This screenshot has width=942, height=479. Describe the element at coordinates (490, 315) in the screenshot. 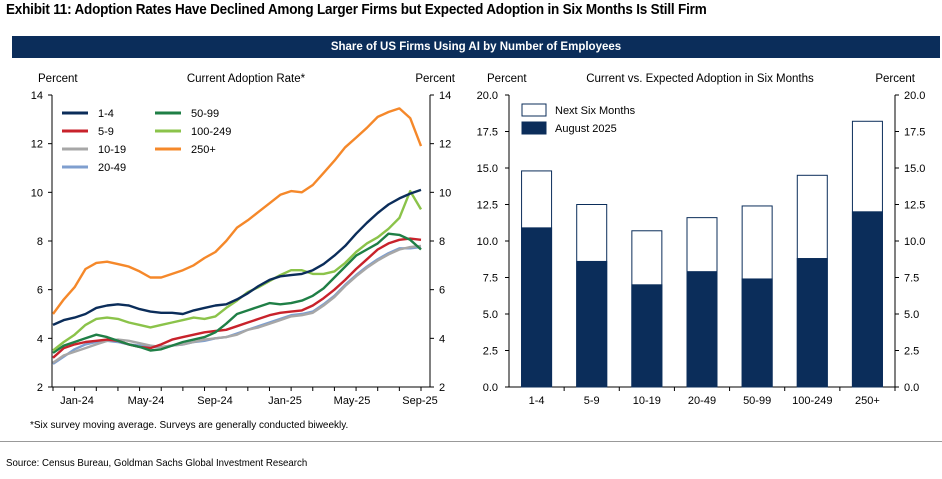

I see `y-tick-label-left: 5.0` at that location.